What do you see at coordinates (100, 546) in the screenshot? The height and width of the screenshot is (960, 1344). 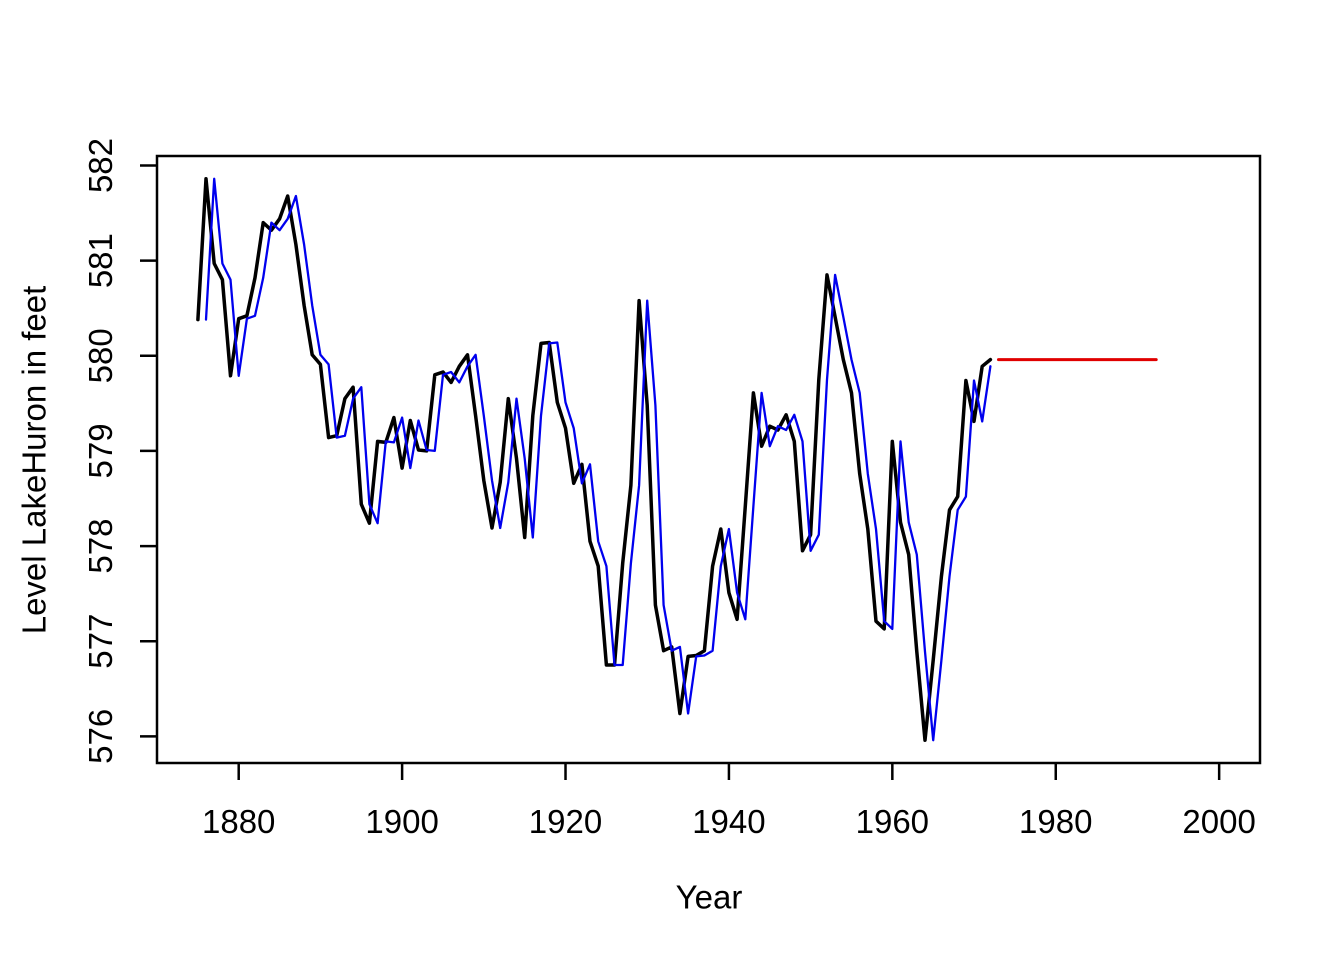 I see `y-tick-label: 578` at bounding box center [100, 546].